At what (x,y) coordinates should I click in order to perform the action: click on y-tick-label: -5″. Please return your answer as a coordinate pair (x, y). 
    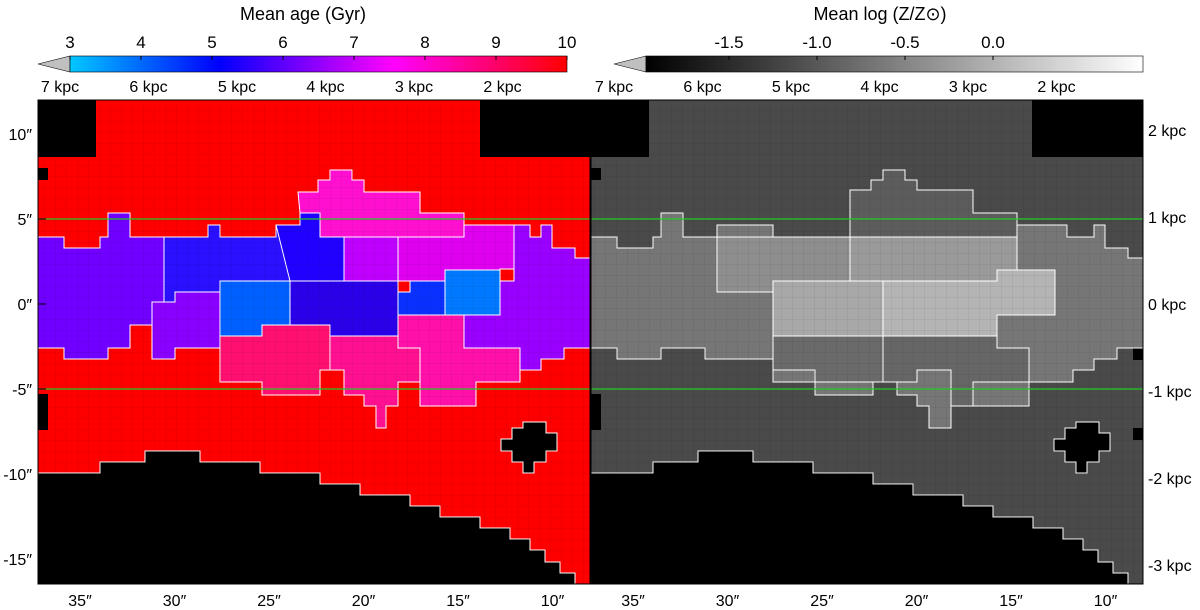
    Looking at the image, I should click on (22, 390).